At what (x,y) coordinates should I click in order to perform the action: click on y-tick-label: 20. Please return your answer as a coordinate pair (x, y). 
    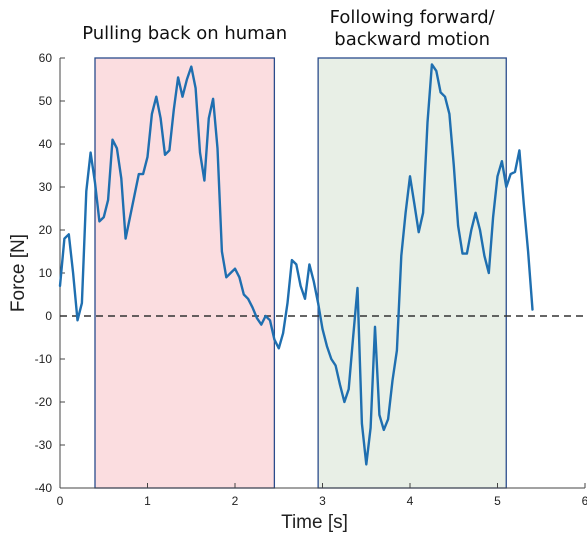
    Looking at the image, I should click on (46, 230).